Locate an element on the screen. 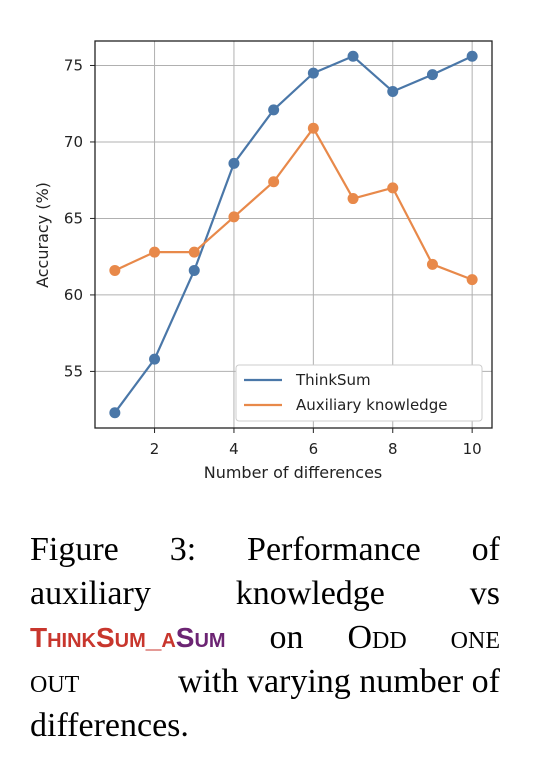  legend-box is located at coordinates (359, 393).